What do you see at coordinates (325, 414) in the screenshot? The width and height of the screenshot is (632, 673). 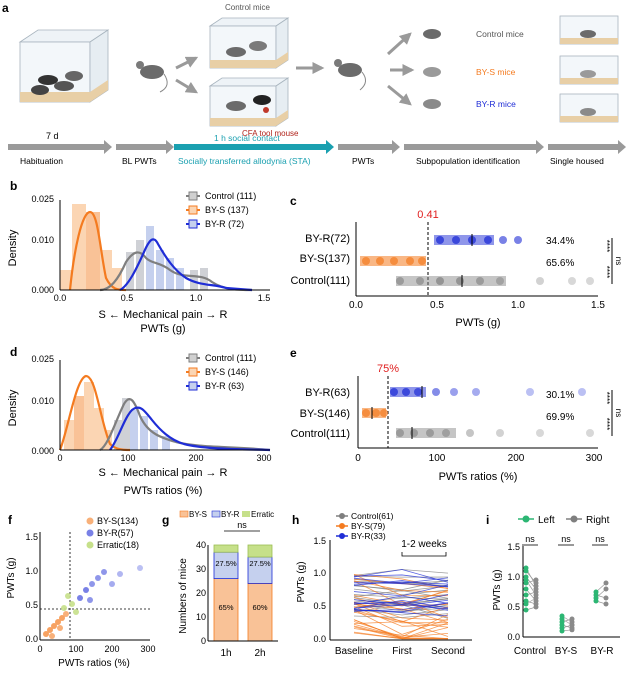 I see `panel-e-row-bys: BY-S(146)` at bounding box center [325, 414].